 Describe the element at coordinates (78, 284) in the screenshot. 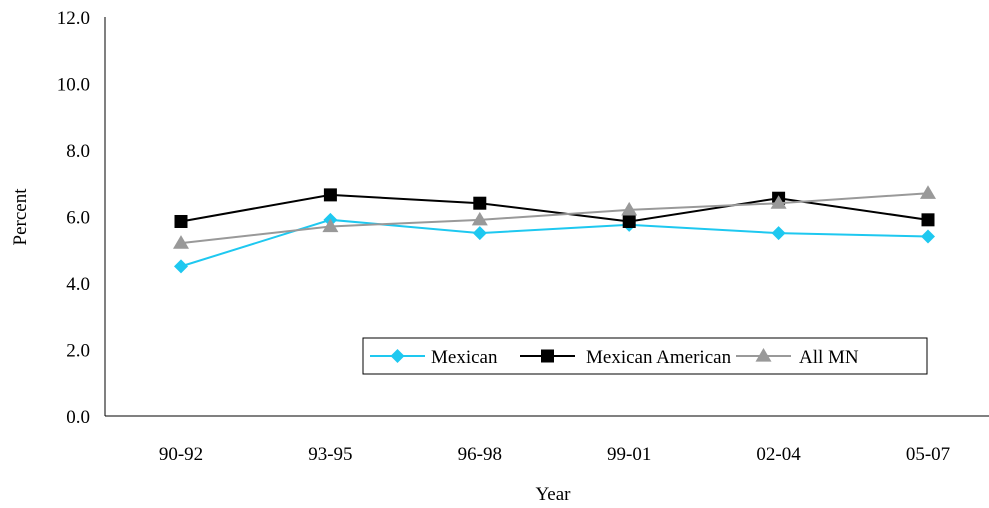

I see `y-tick-label: 4.0` at that location.